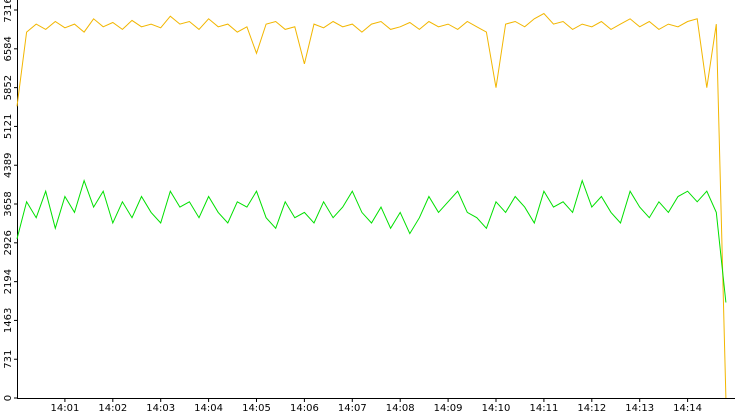  Describe the element at coordinates (256, 408) in the screenshot. I see `x-tick-label: 14:05` at that location.